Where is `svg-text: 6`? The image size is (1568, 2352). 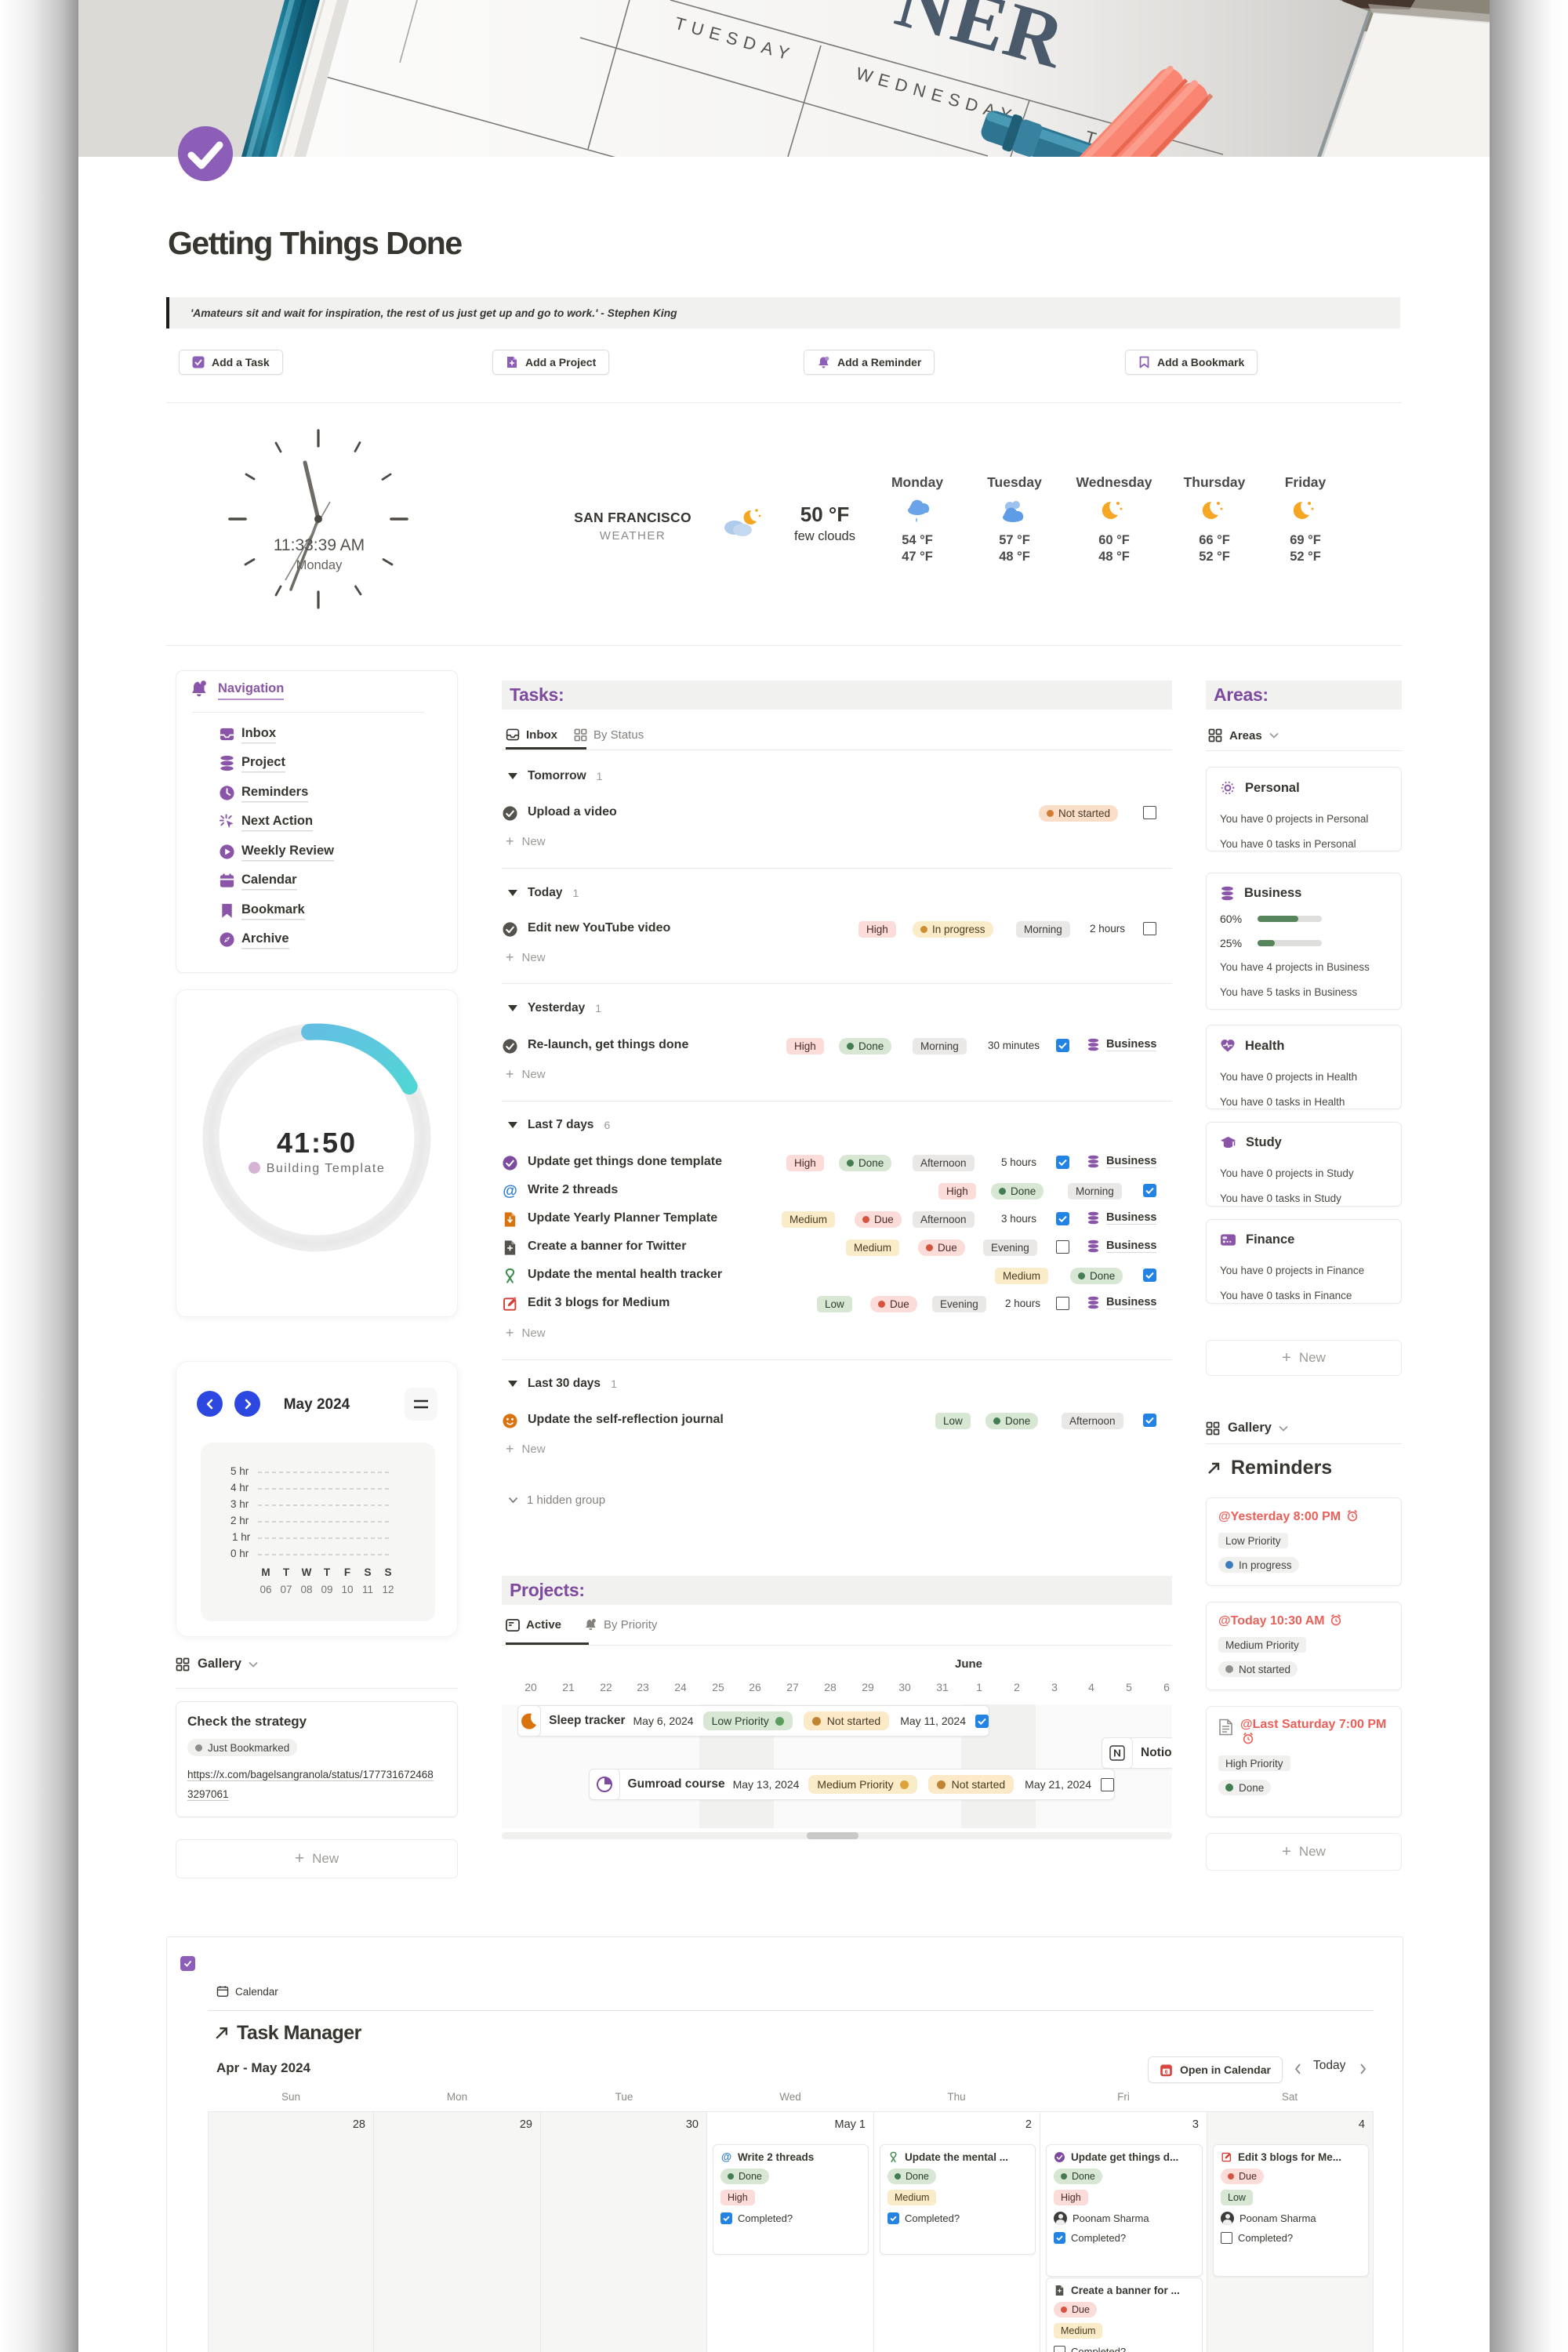 svg-text: 6 is located at coordinates (1166, 2071).